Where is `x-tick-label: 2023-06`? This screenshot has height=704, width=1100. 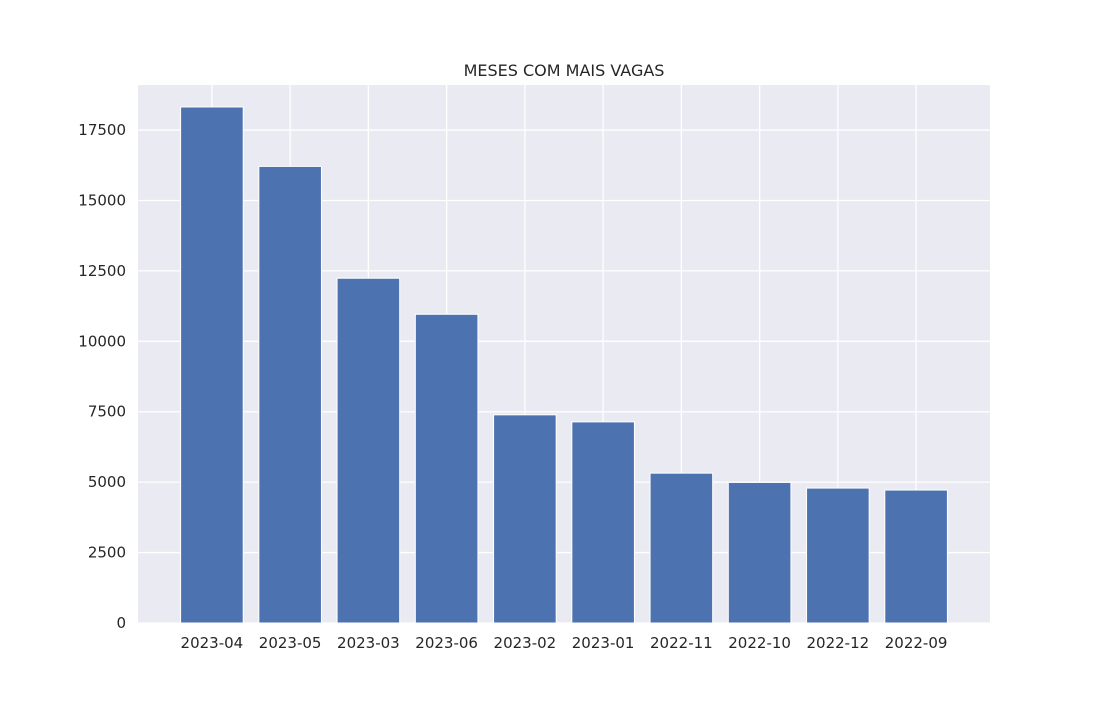
x-tick-label: 2023-06 is located at coordinates (446, 643).